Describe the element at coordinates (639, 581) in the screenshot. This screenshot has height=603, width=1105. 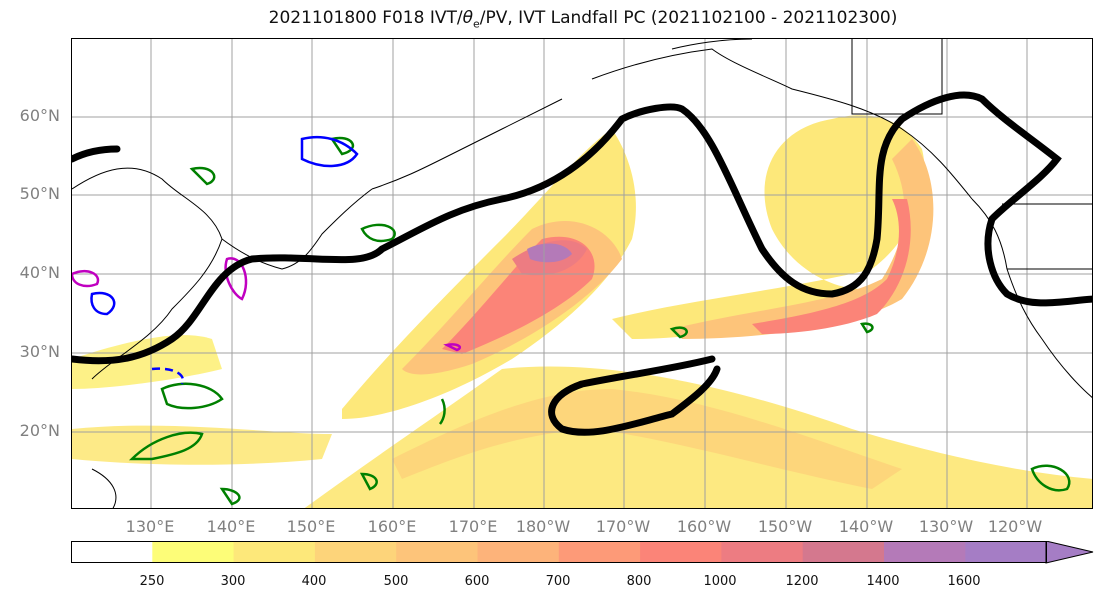
I see `colorbar-tick-800: 800` at that location.